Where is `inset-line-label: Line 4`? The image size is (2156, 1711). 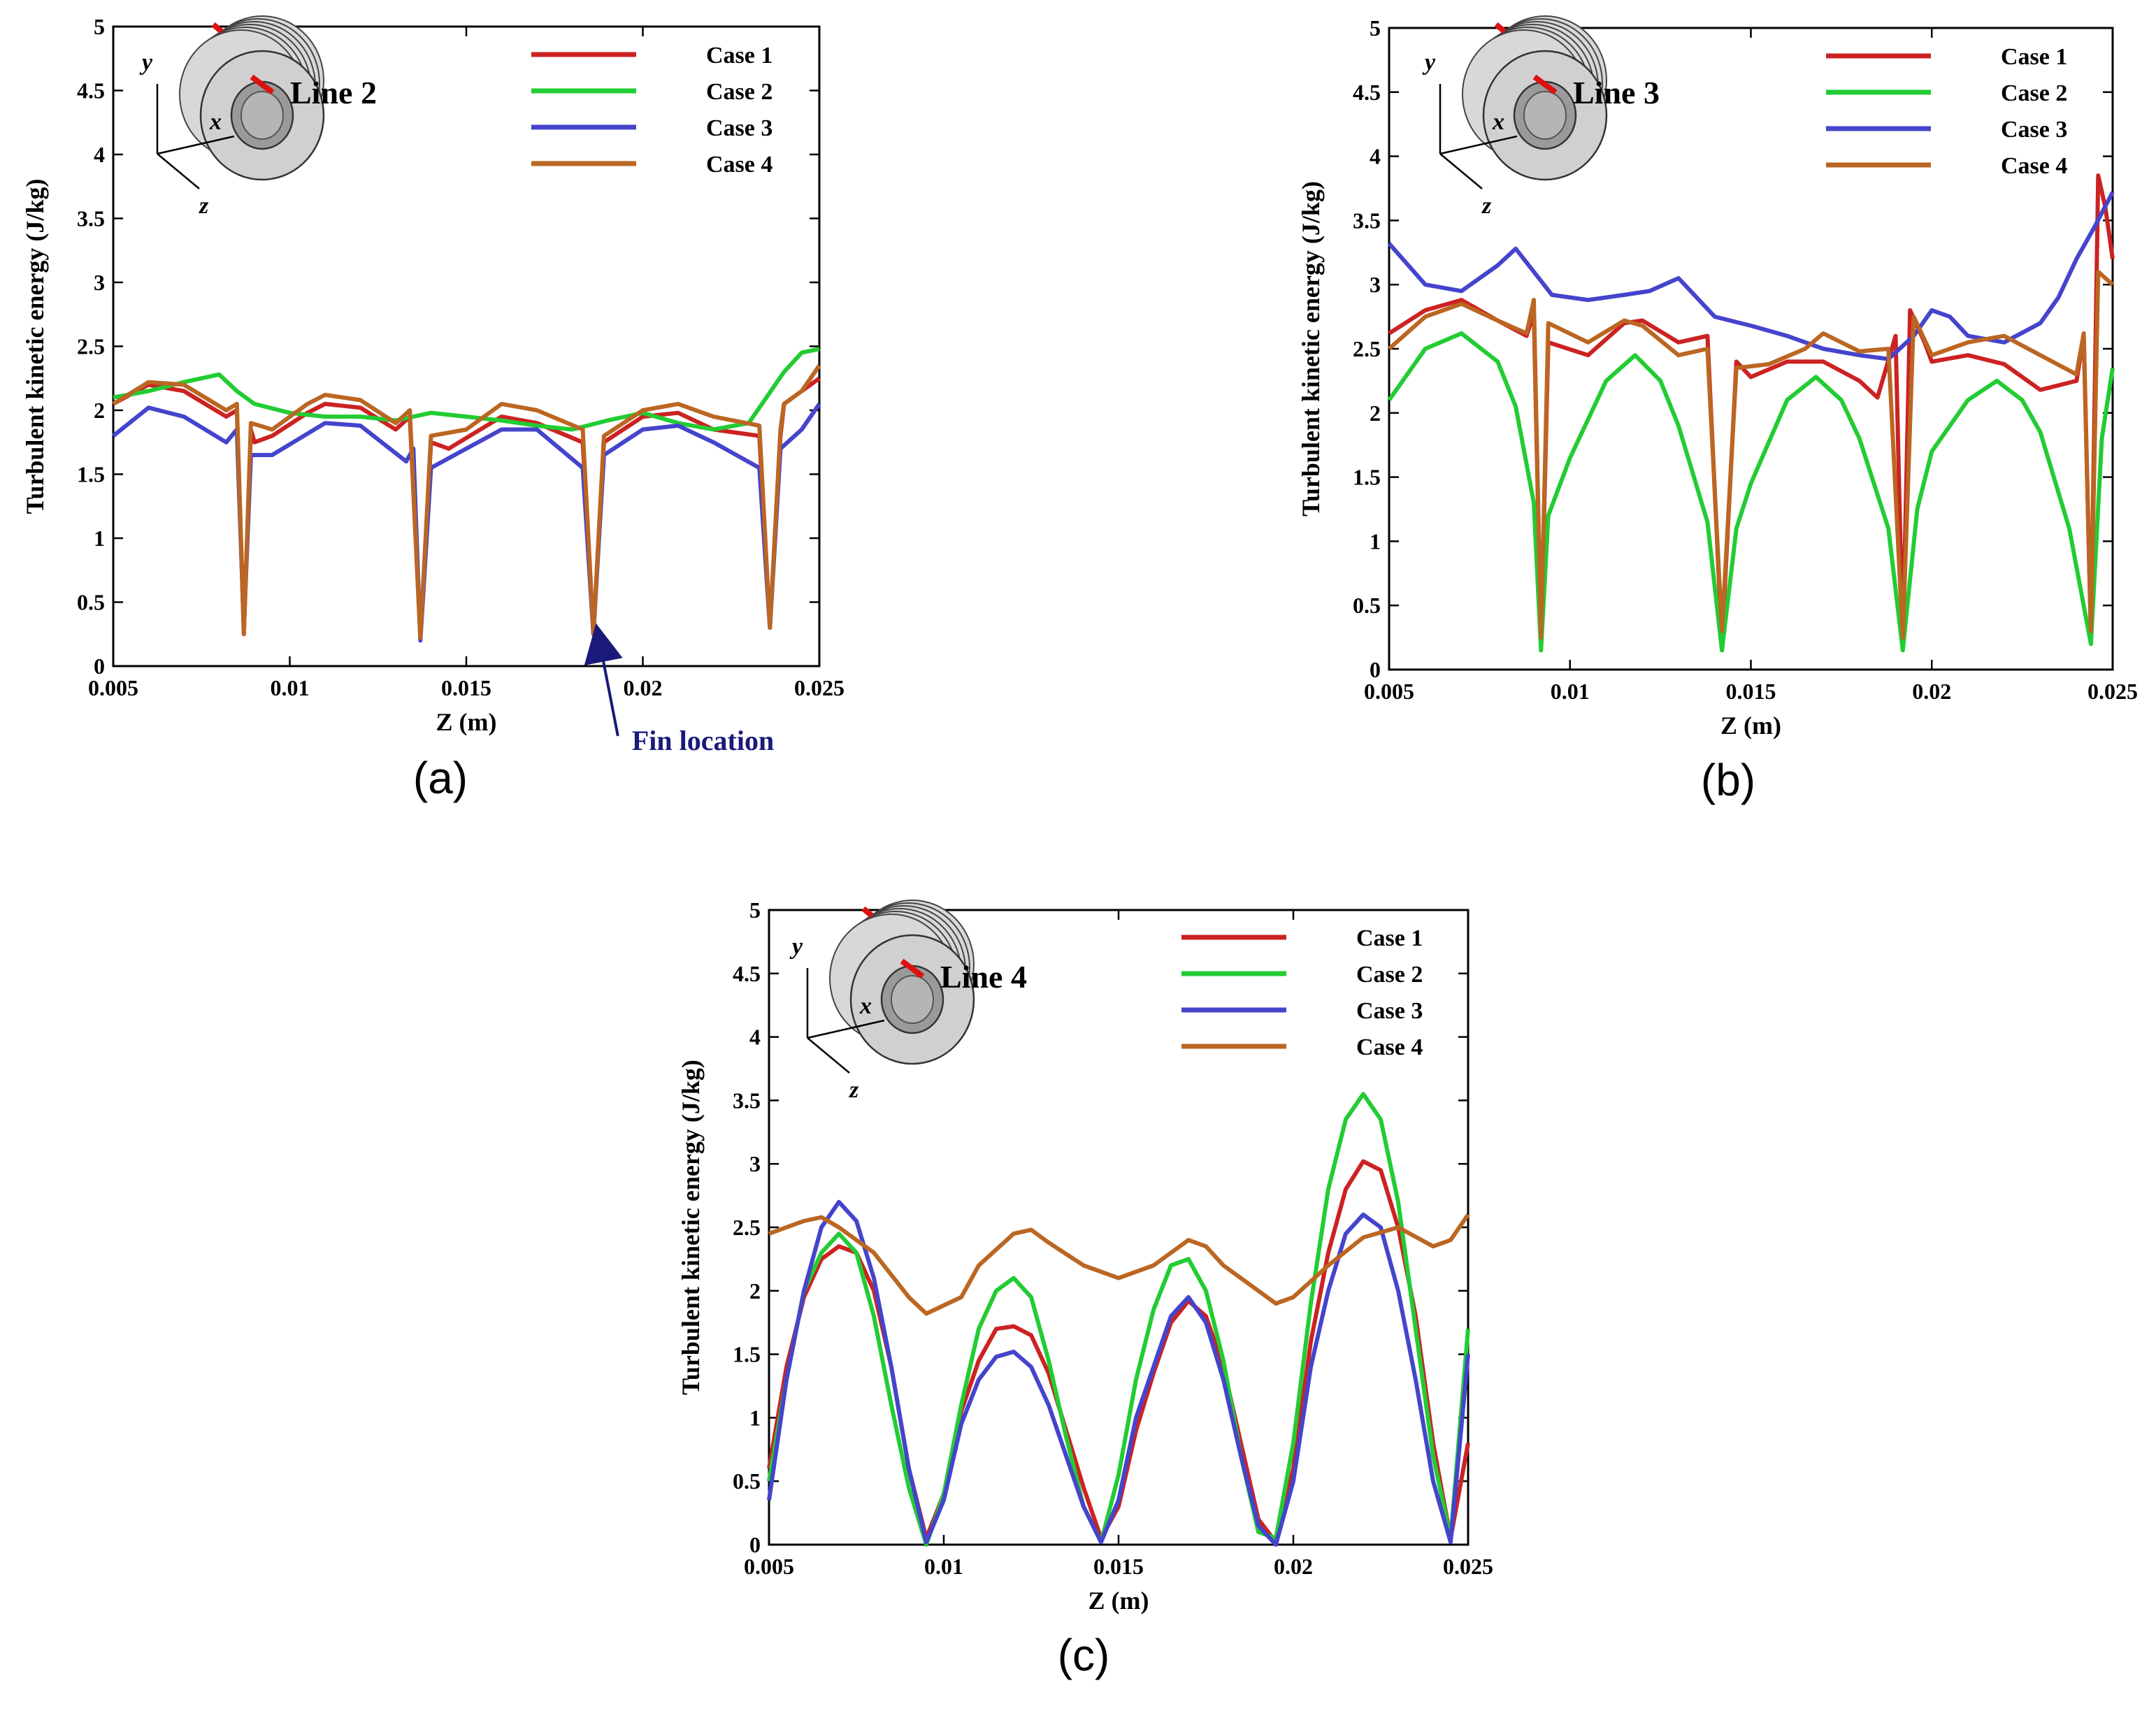
inset-line-label: Line 4 is located at coordinates (983, 977).